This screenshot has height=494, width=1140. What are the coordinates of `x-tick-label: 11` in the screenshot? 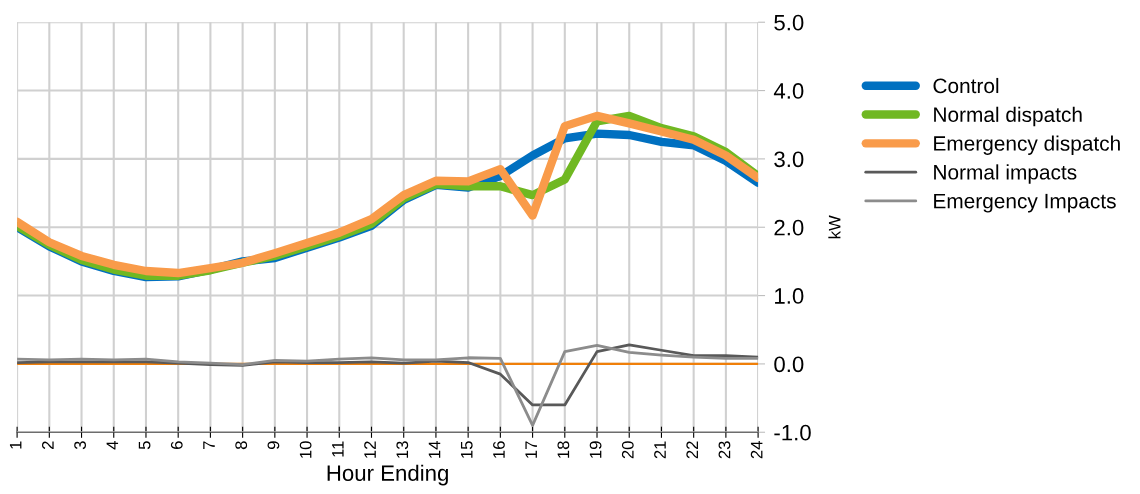 It's located at (338, 449).